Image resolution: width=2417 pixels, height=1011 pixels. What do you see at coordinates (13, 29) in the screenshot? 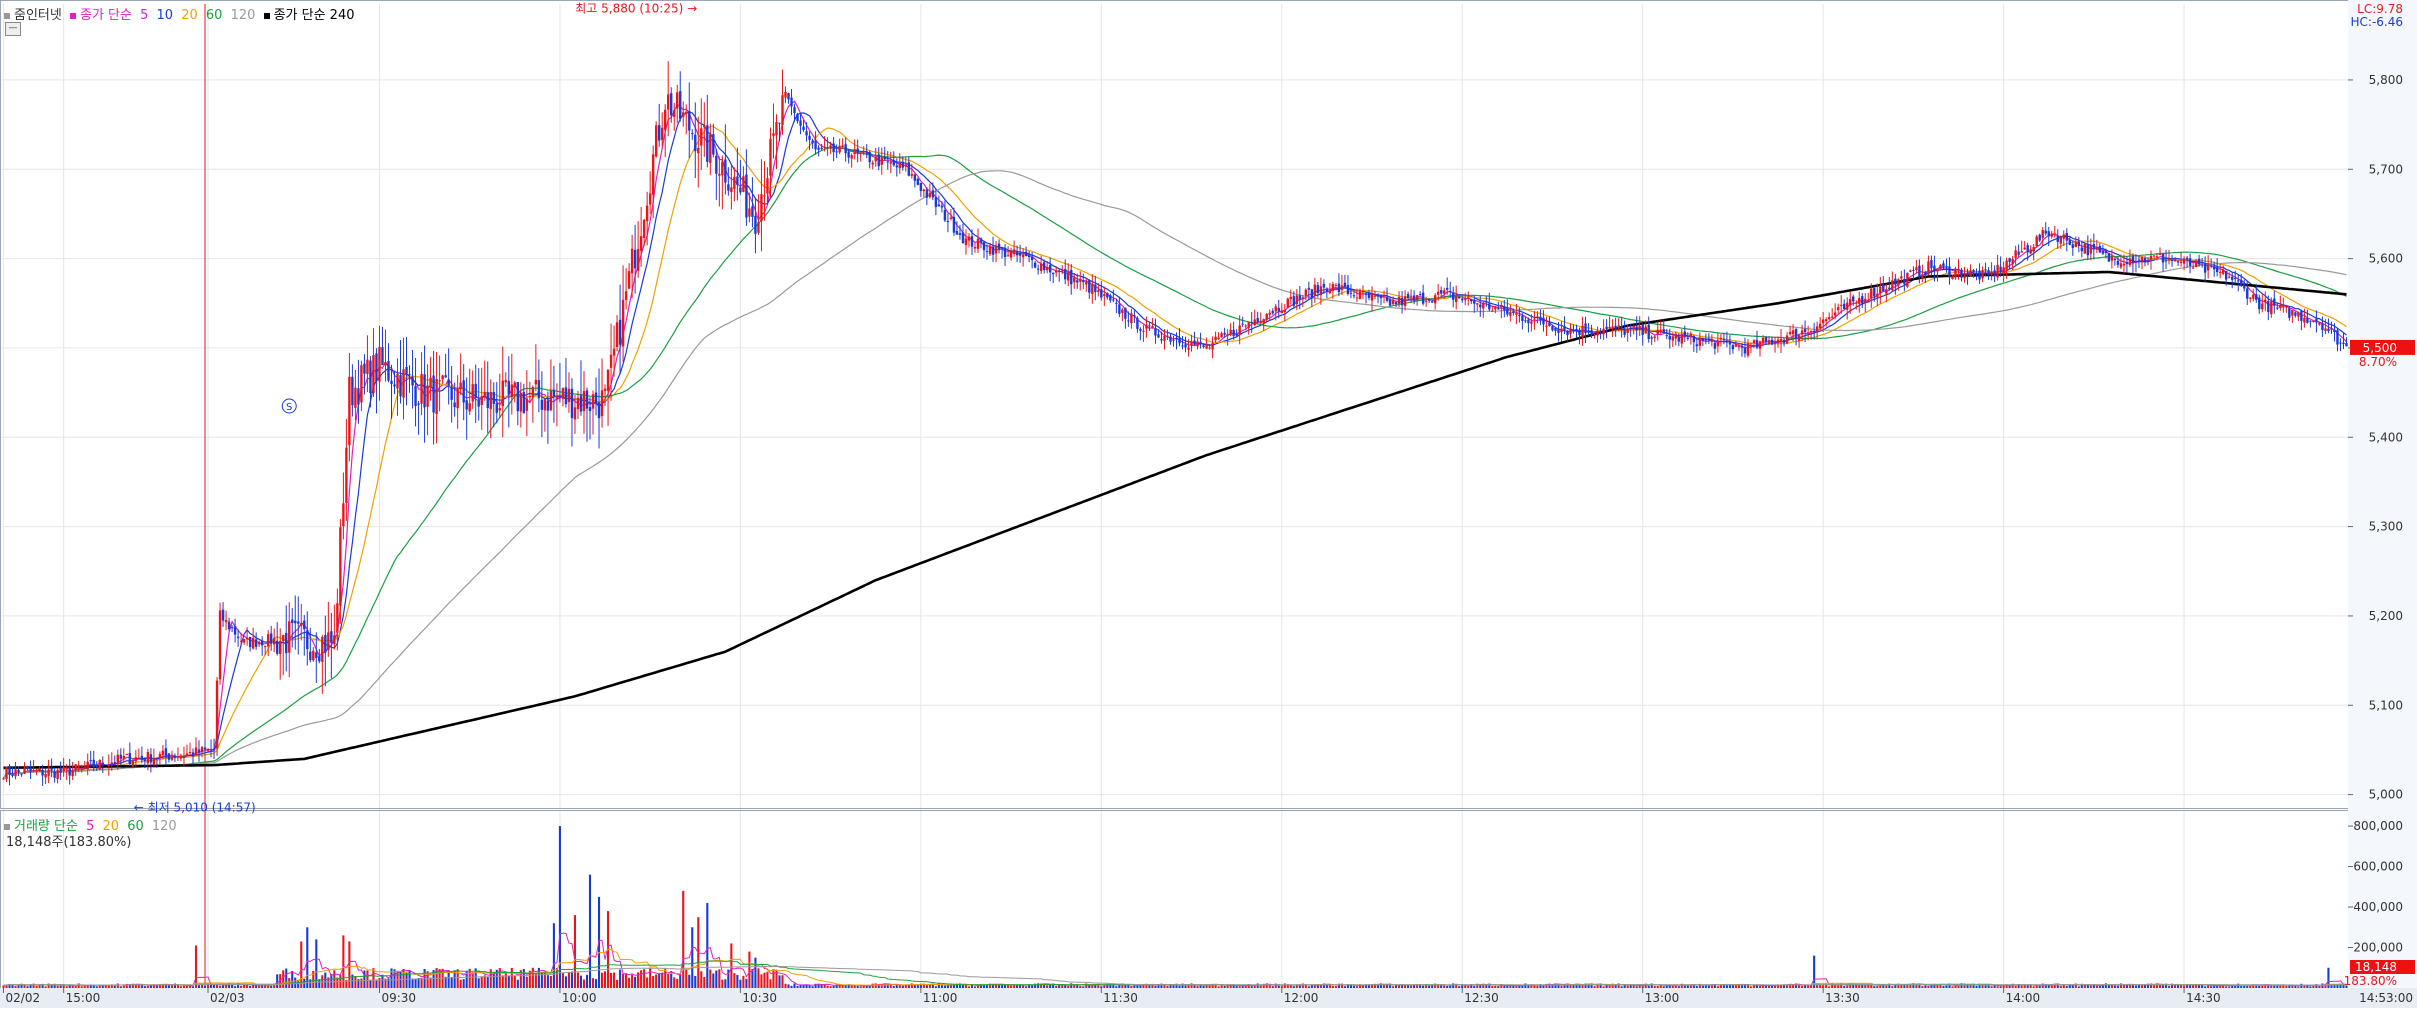
I see `collapse-icon: —` at bounding box center [13, 29].